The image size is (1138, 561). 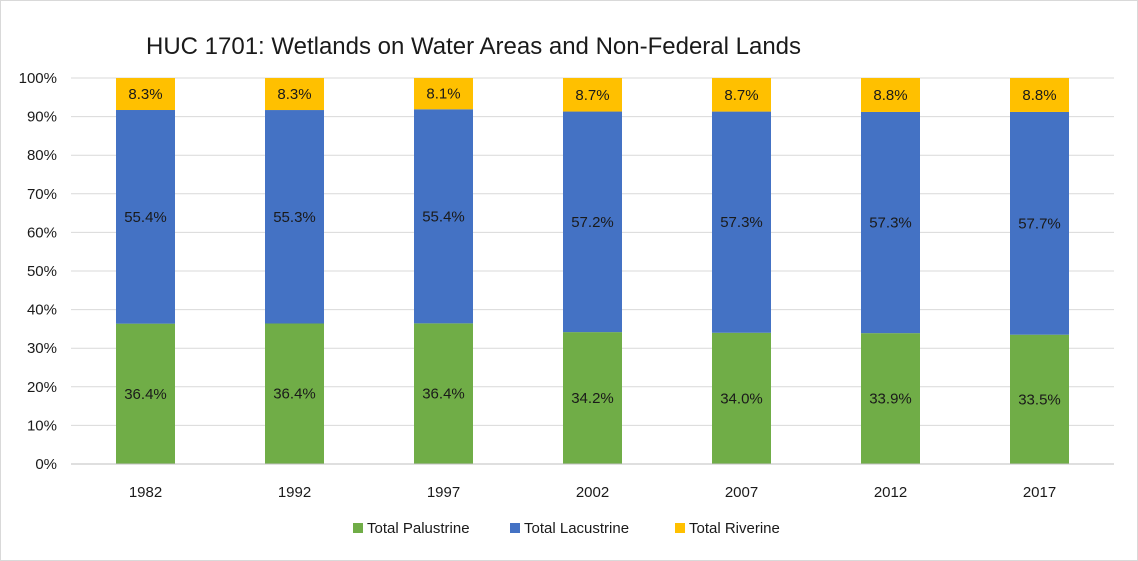 I want to click on legend-item: Total Palustrine, so click(x=411, y=528).